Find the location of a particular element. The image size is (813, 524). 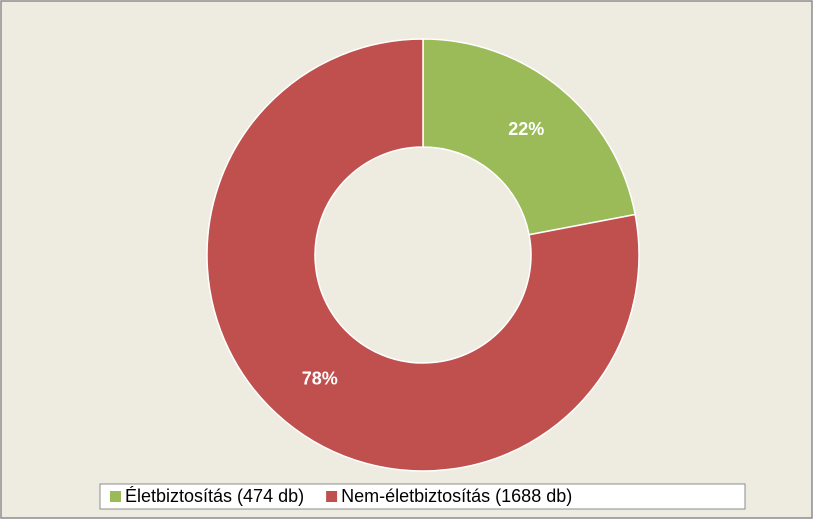

data-label: 78% is located at coordinates (320, 379).